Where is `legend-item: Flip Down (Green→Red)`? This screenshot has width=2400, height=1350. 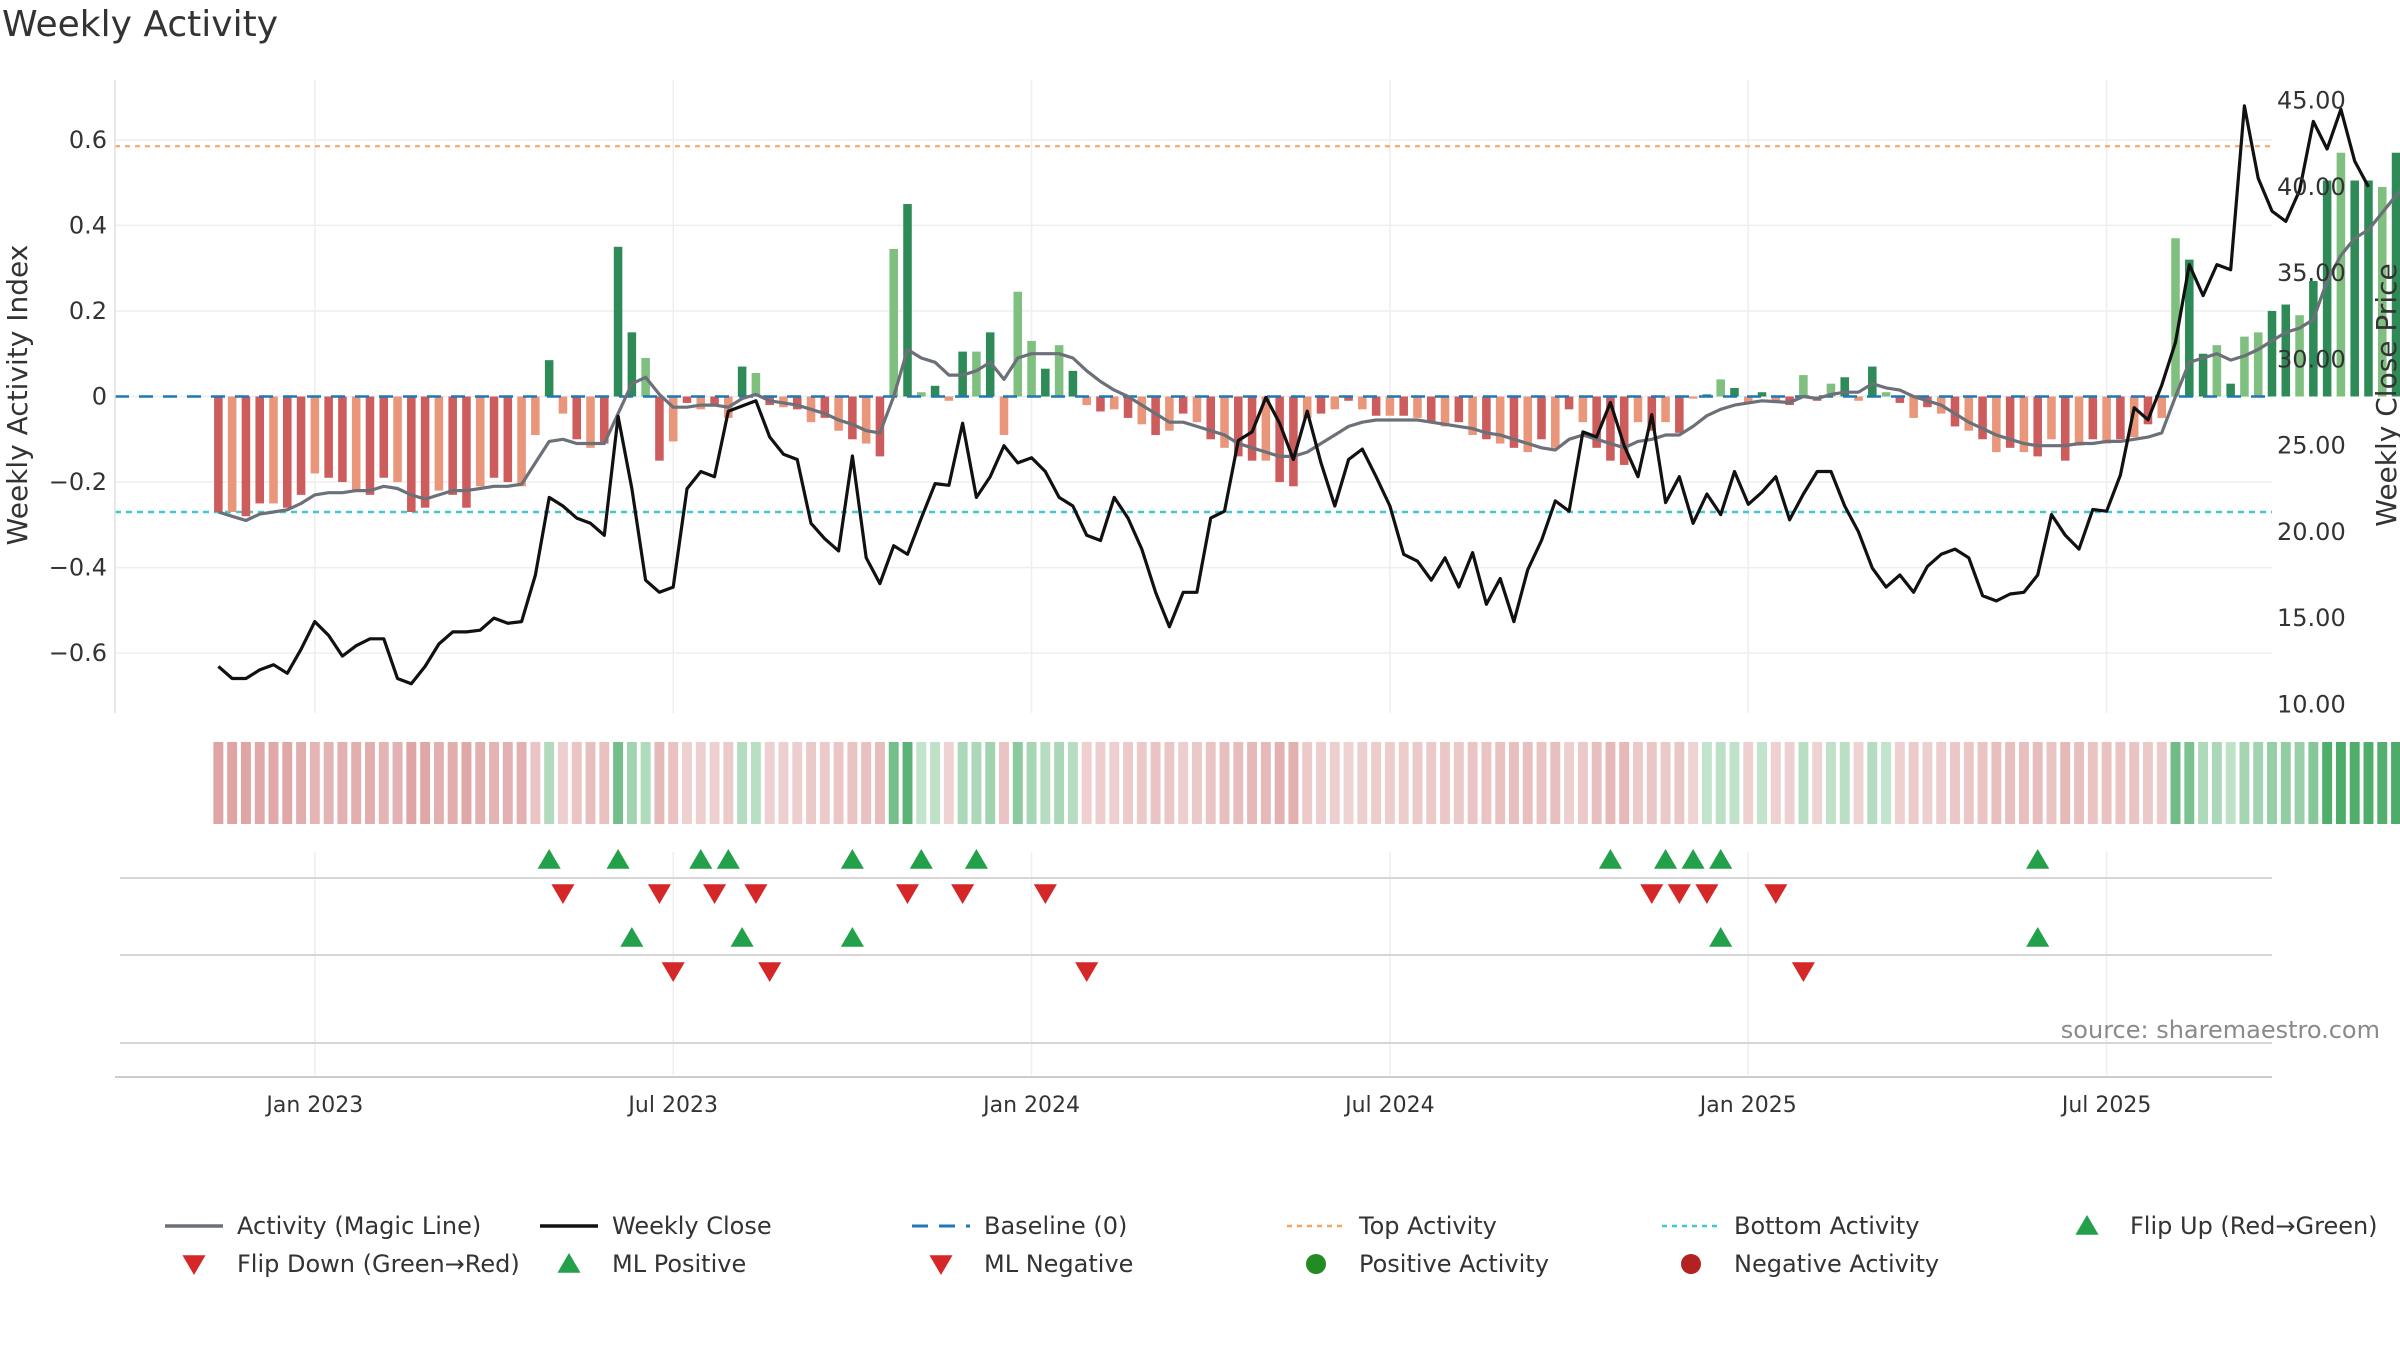
legend-item: Flip Down (Green→Red) is located at coordinates (351, 1264).